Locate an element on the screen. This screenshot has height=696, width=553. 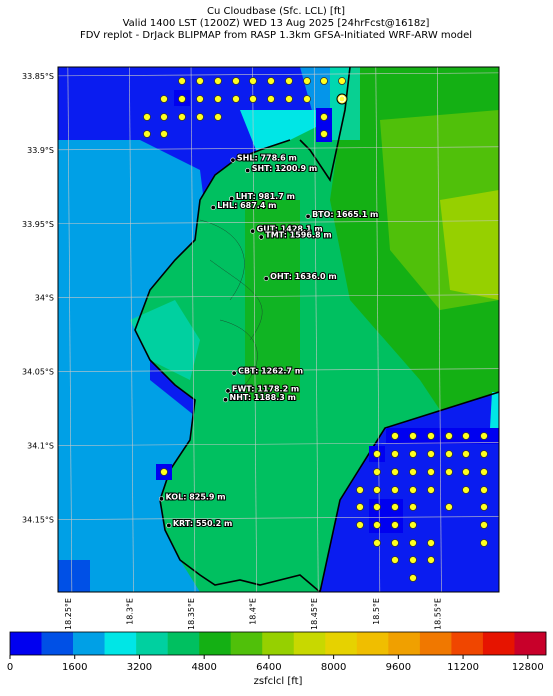
station-label: LHT: 981.7 m is located at coordinates (265, 196).